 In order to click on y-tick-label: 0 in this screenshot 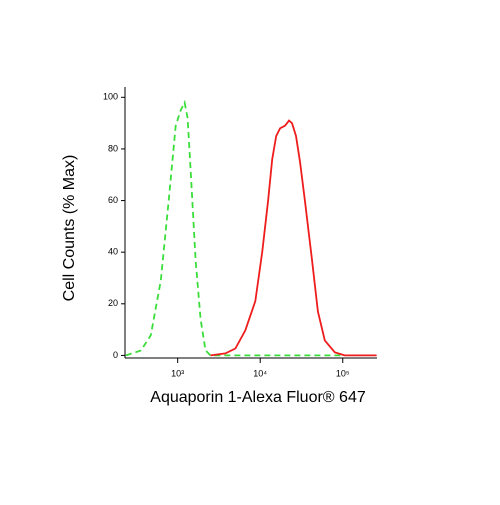, I will do `click(115, 355)`.